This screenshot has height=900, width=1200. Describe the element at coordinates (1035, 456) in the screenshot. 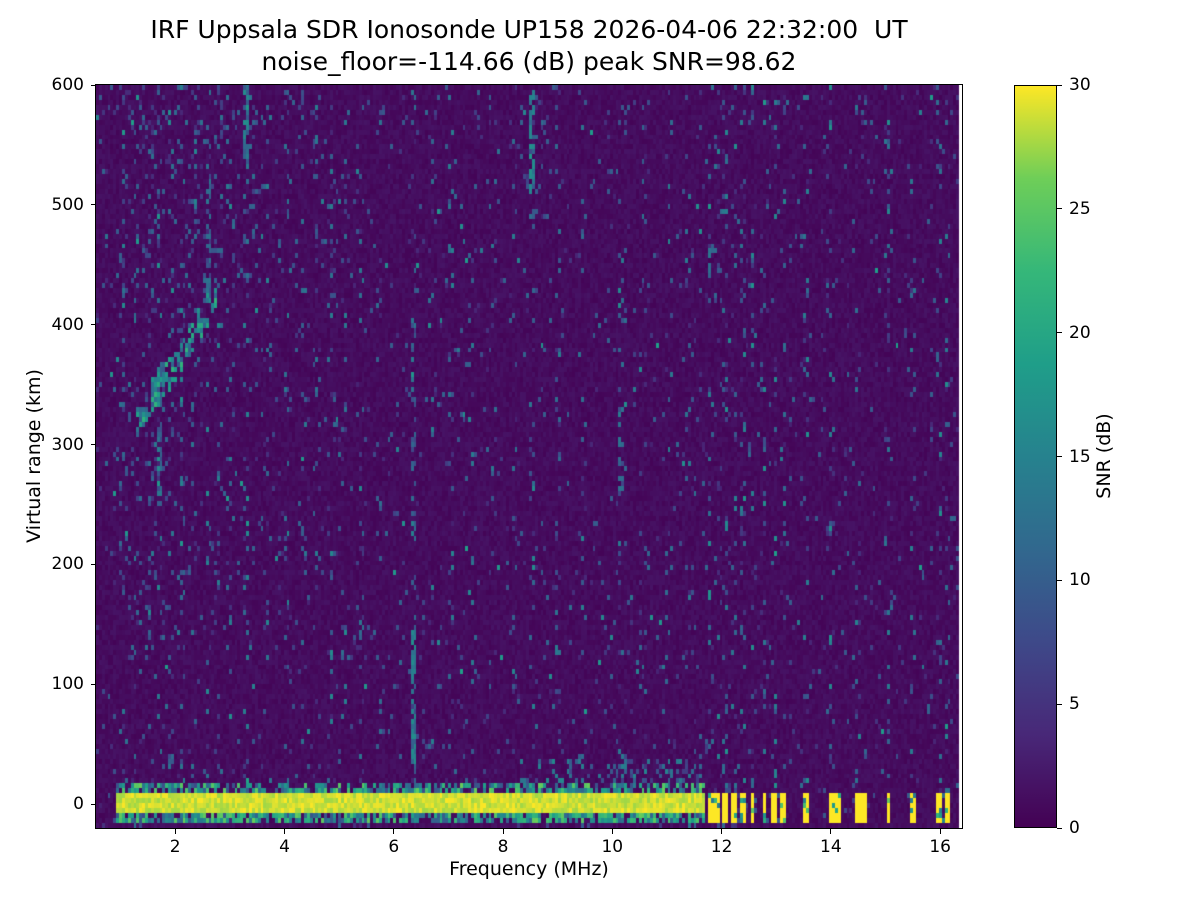

I see `colorbar` at that location.